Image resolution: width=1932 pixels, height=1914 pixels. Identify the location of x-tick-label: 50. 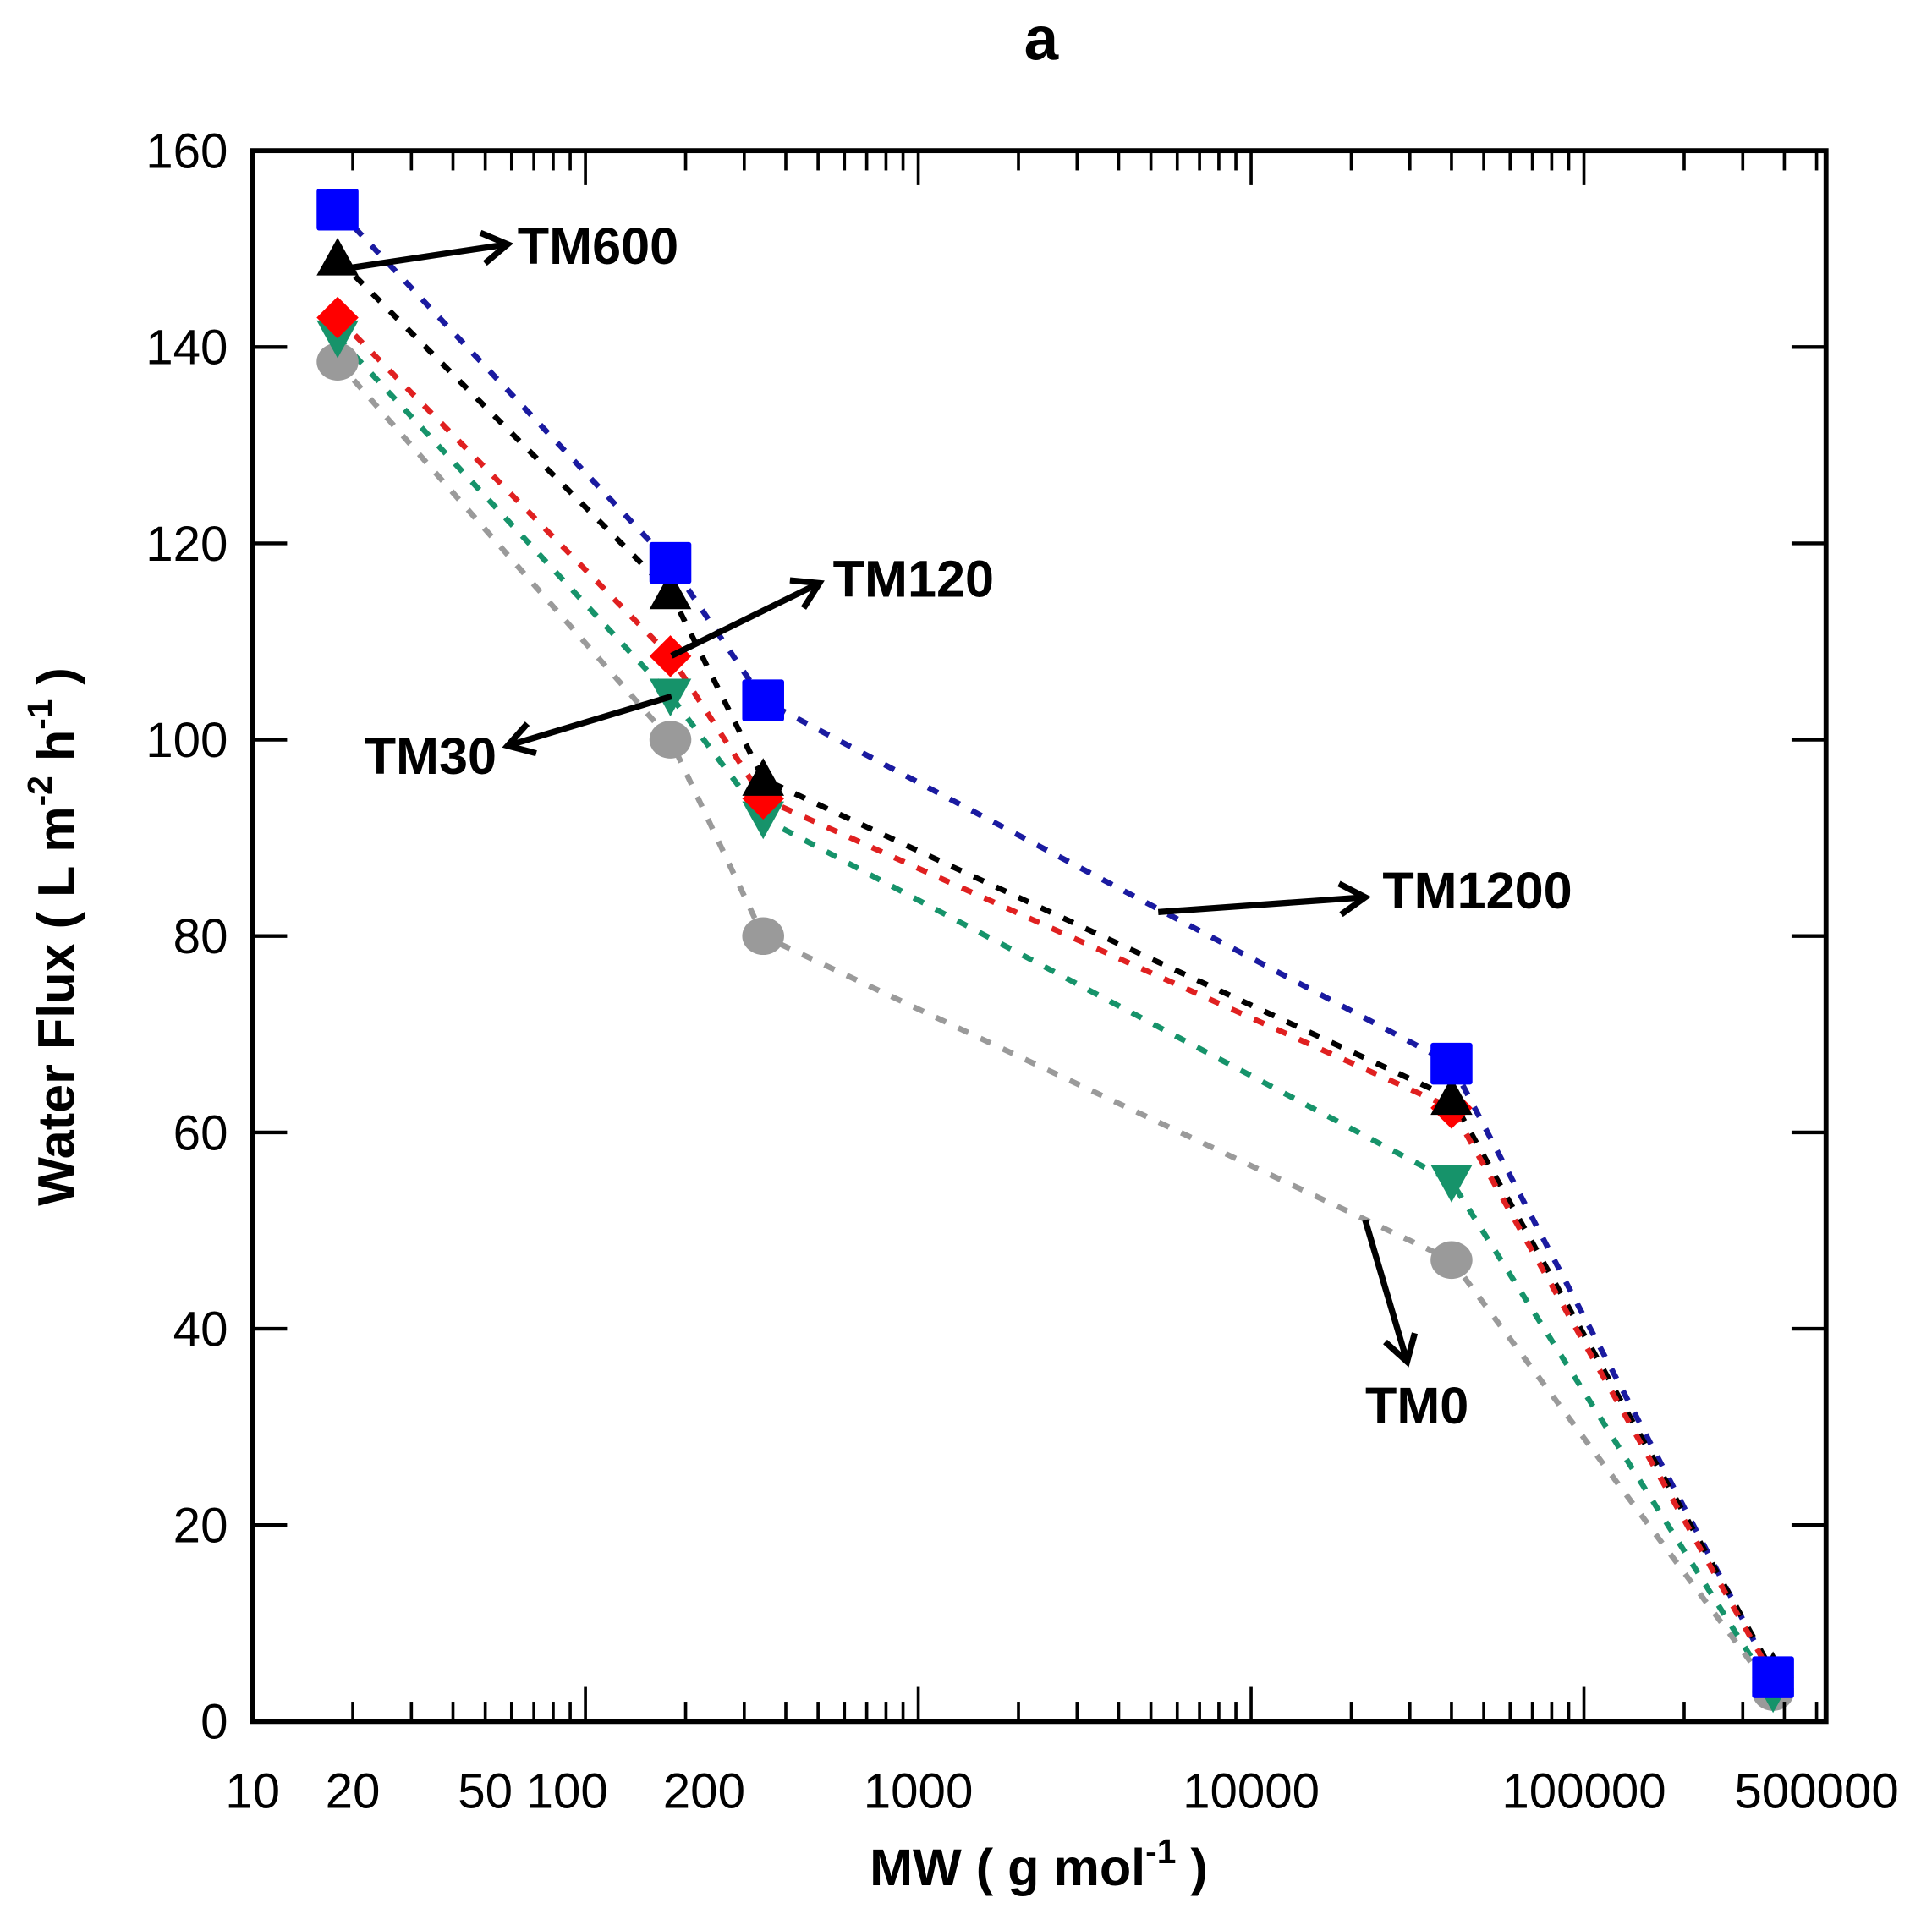
(485, 1791).